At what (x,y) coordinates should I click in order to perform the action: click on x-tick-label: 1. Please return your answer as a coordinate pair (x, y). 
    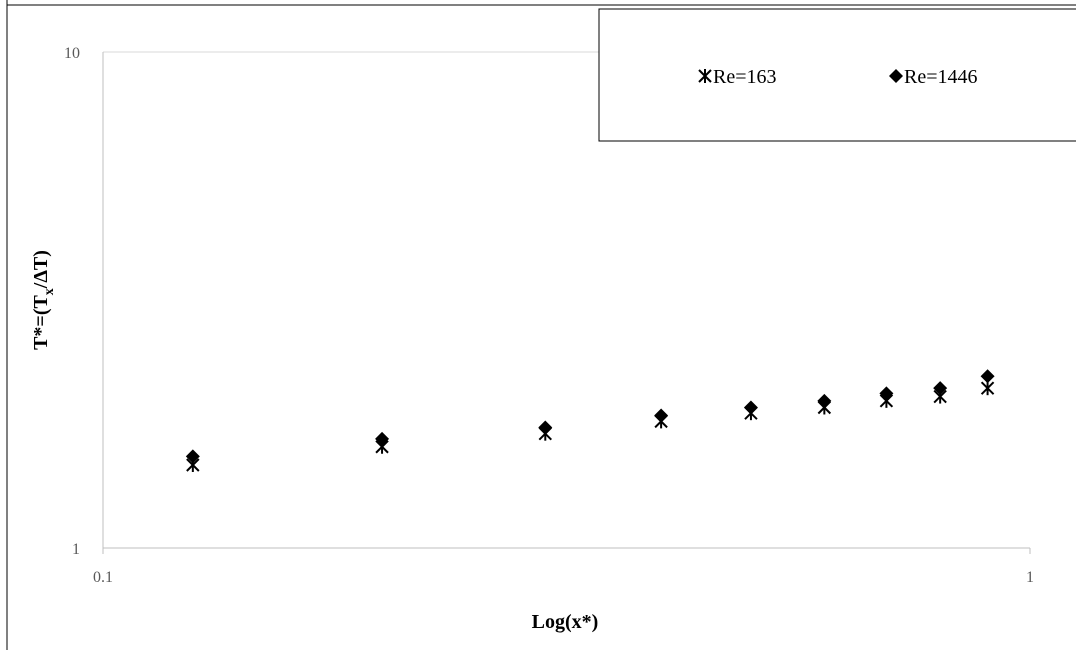
    Looking at the image, I should click on (1030, 577).